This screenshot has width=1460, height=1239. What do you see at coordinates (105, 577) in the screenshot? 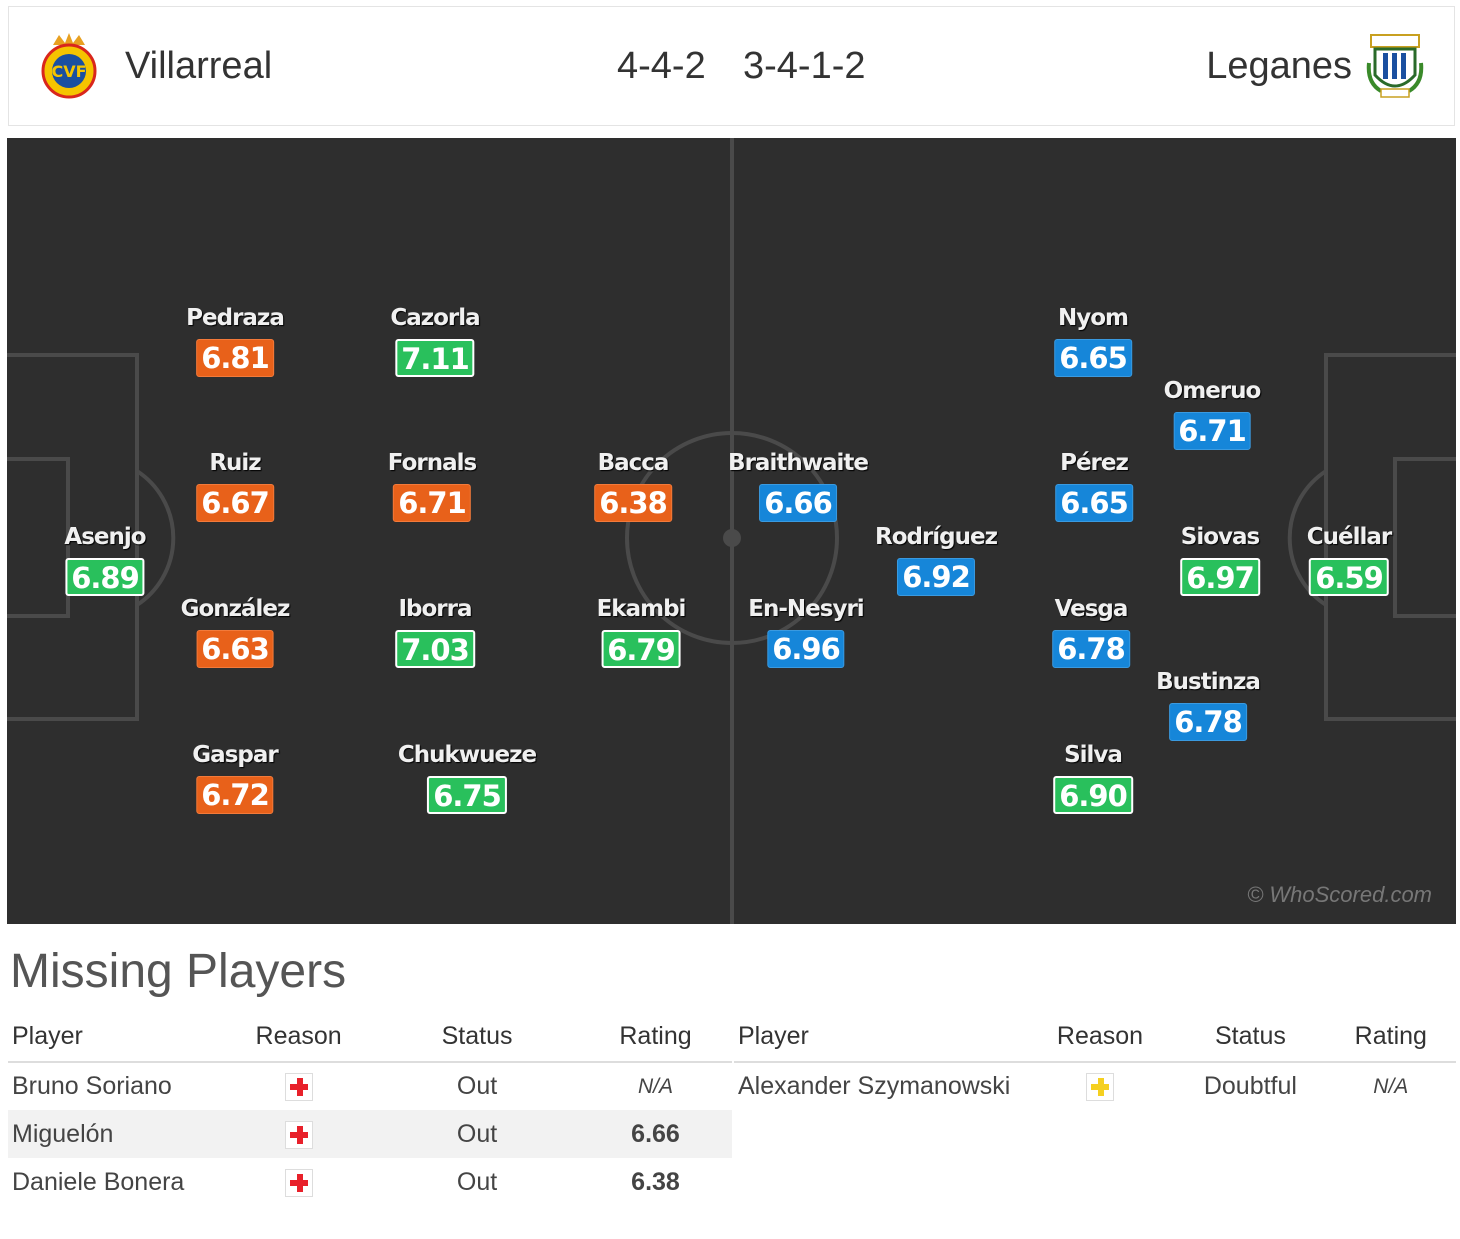
I see `player-rating: 6.89` at bounding box center [105, 577].